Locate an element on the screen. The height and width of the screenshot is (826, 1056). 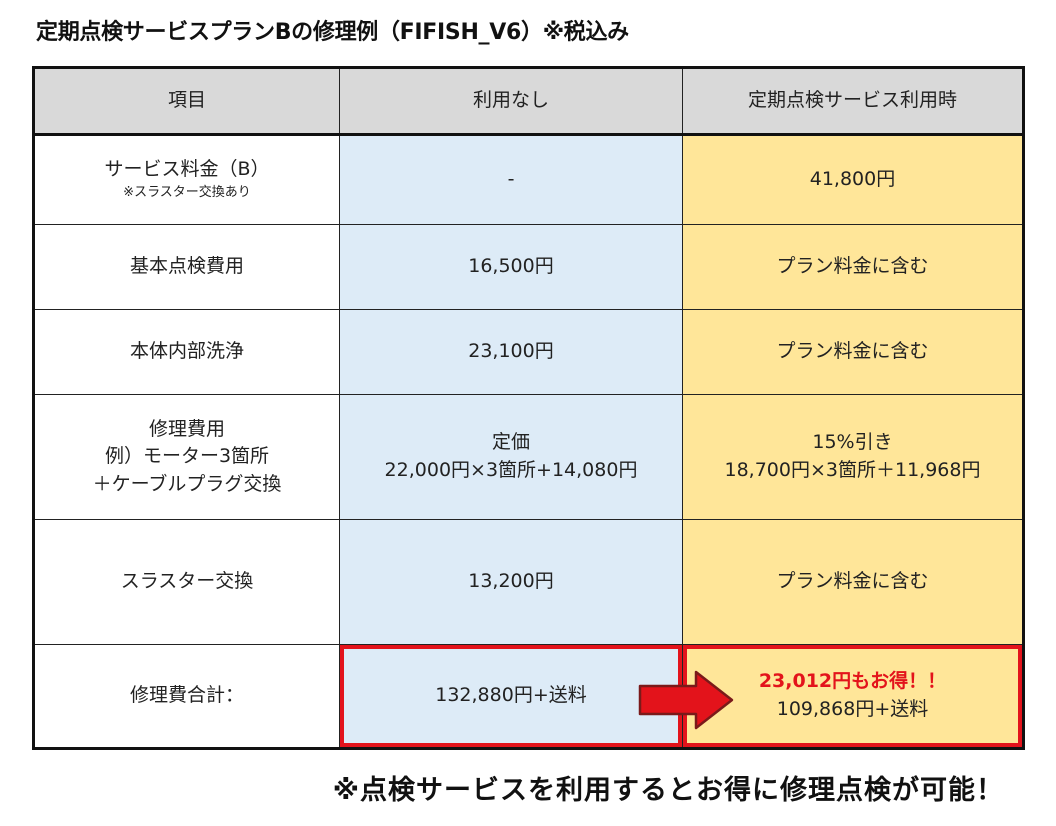
item-label: サービス料金（B） is located at coordinates (187, 168).